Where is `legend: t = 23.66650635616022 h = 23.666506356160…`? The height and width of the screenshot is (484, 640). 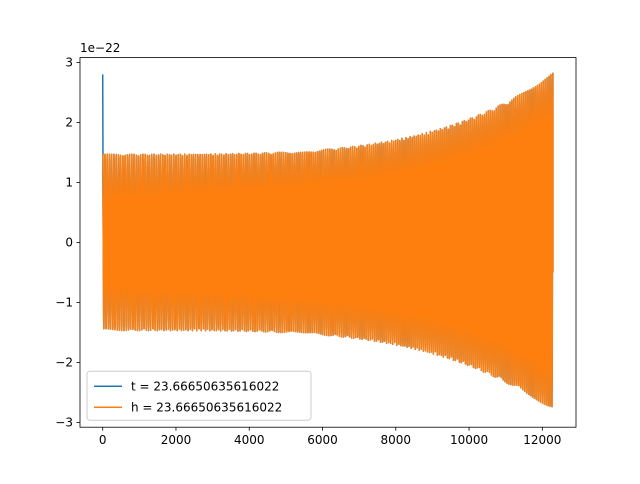 legend: t = 23.66650635616022 h = 23.666506356160… is located at coordinates (199, 395).